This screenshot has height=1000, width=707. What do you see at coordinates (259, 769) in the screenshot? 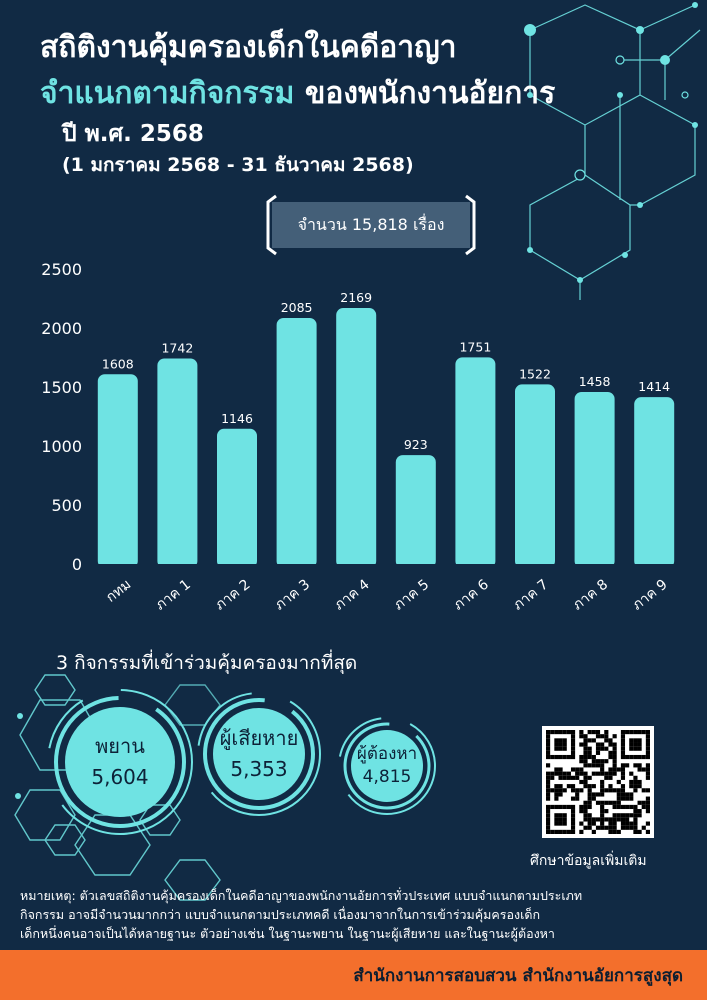
I see `top3-value: 5,353` at bounding box center [259, 769].